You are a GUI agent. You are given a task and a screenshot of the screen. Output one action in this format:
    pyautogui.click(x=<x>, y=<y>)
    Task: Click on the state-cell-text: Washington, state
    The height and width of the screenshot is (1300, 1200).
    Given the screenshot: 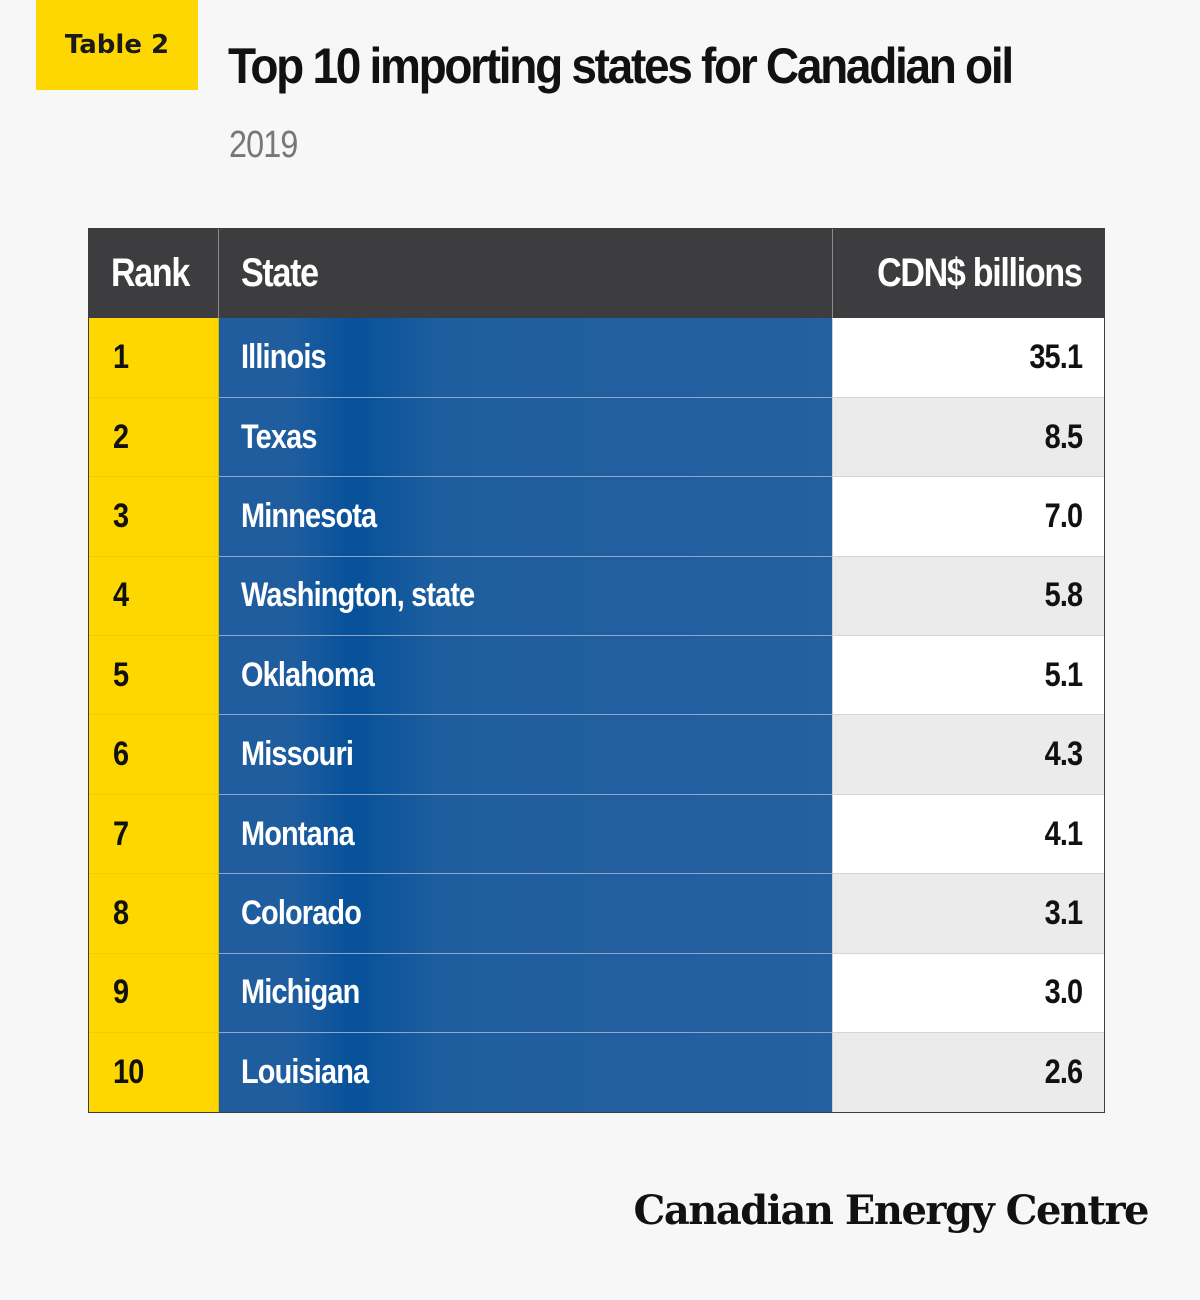 What is the action you would take?
    pyautogui.click(x=357, y=595)
    